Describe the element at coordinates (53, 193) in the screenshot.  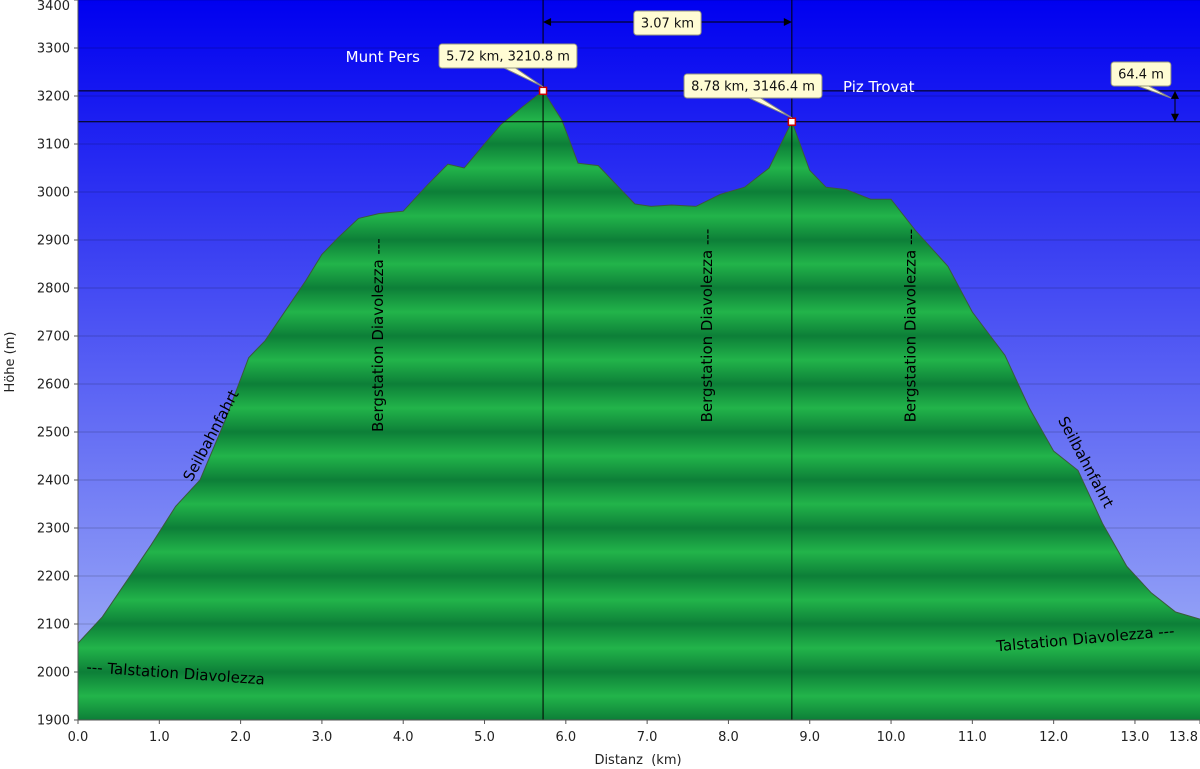
I see `y-tick-label: 3000` at that location.